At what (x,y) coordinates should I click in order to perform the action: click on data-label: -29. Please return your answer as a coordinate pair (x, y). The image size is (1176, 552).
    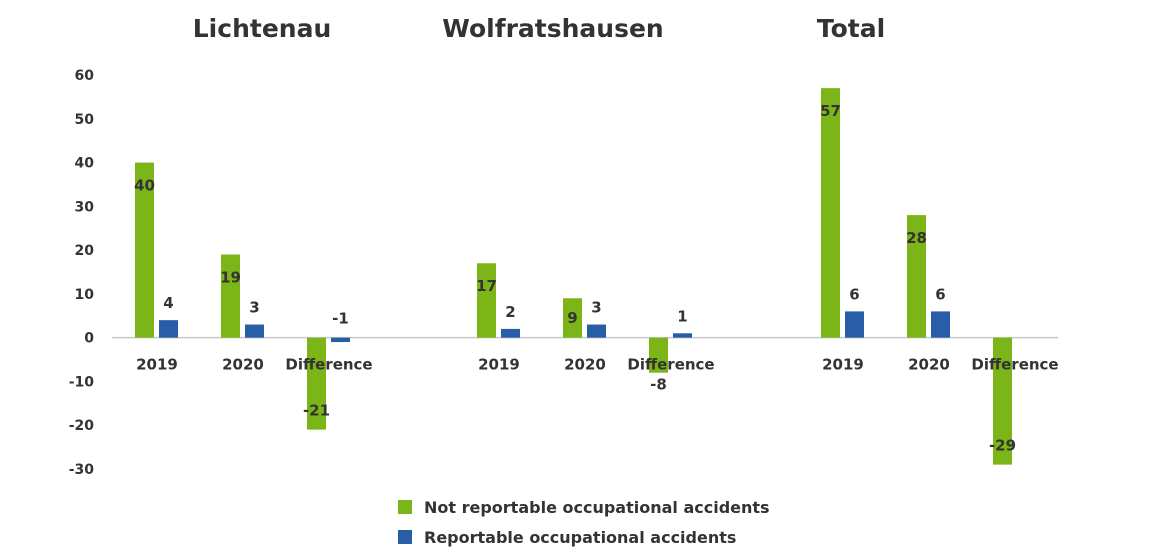
    Looking at the image, I should click on (1002, 446).